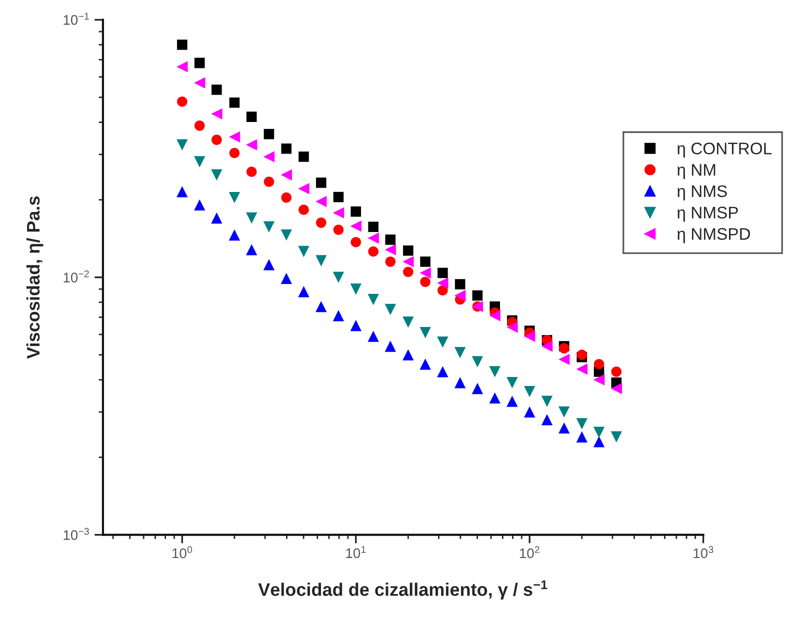 Image resolution: width=792 pixels, height=619 pixels. I want to click on legend-label: η NMSP, so click(708, 214).